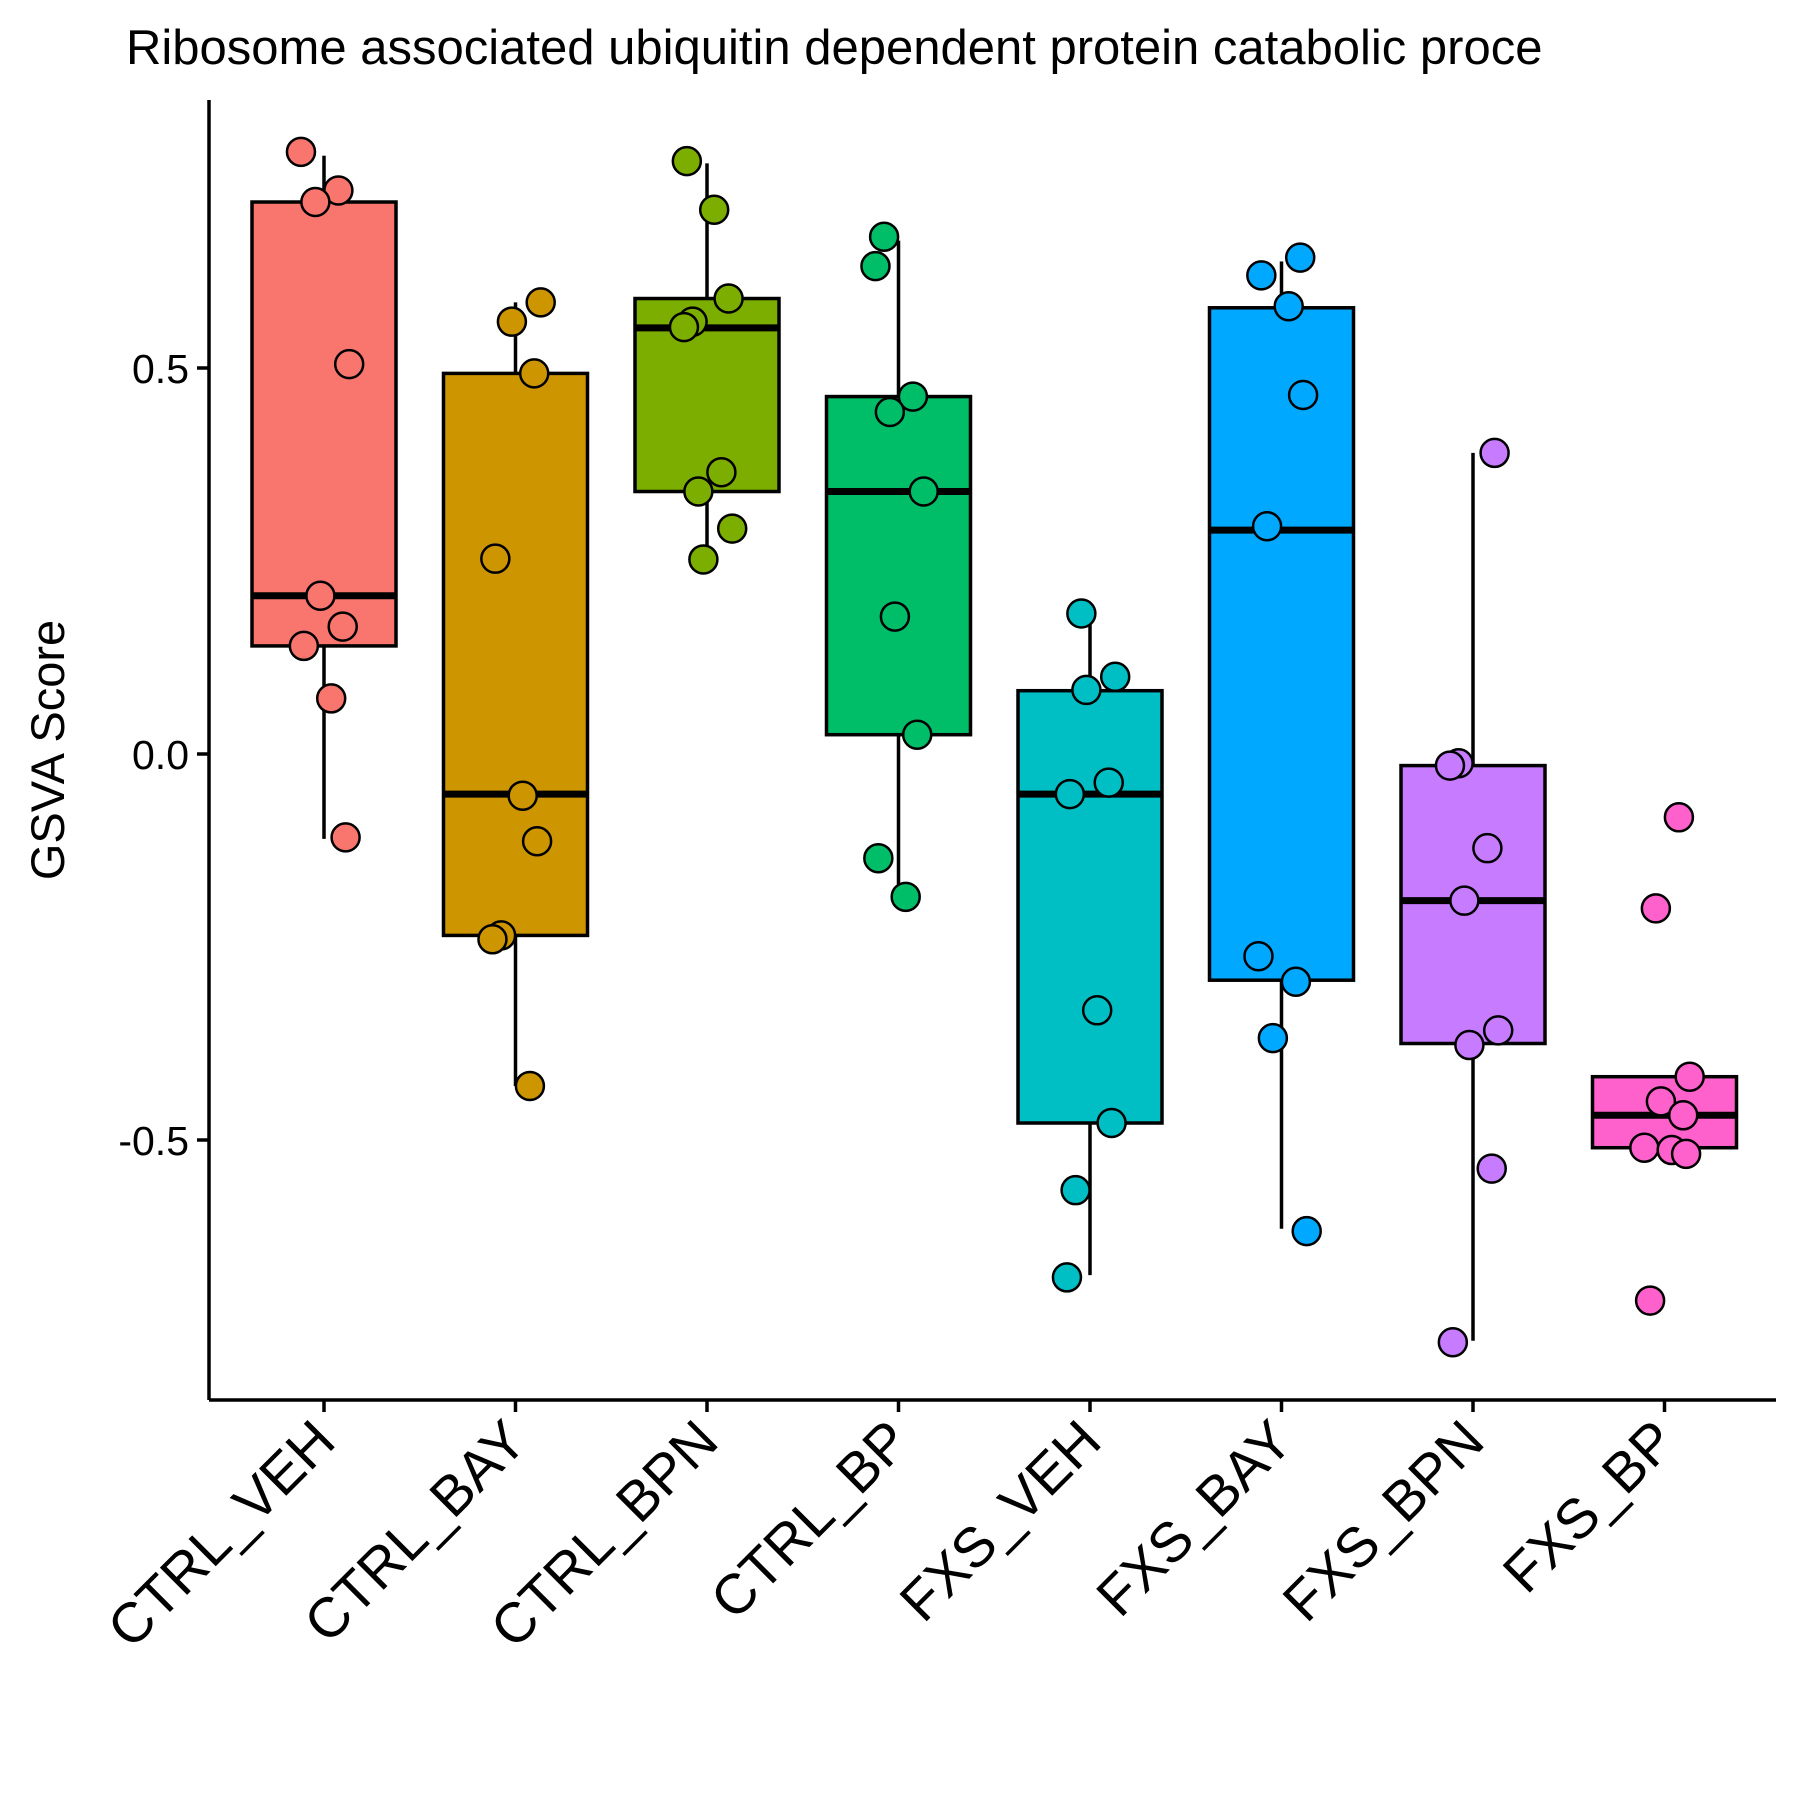  What do you see at coordinates (153, 1141) in the screenshot?
I see `y-tick-label: -0.5` at bounding box center [153, 1141].